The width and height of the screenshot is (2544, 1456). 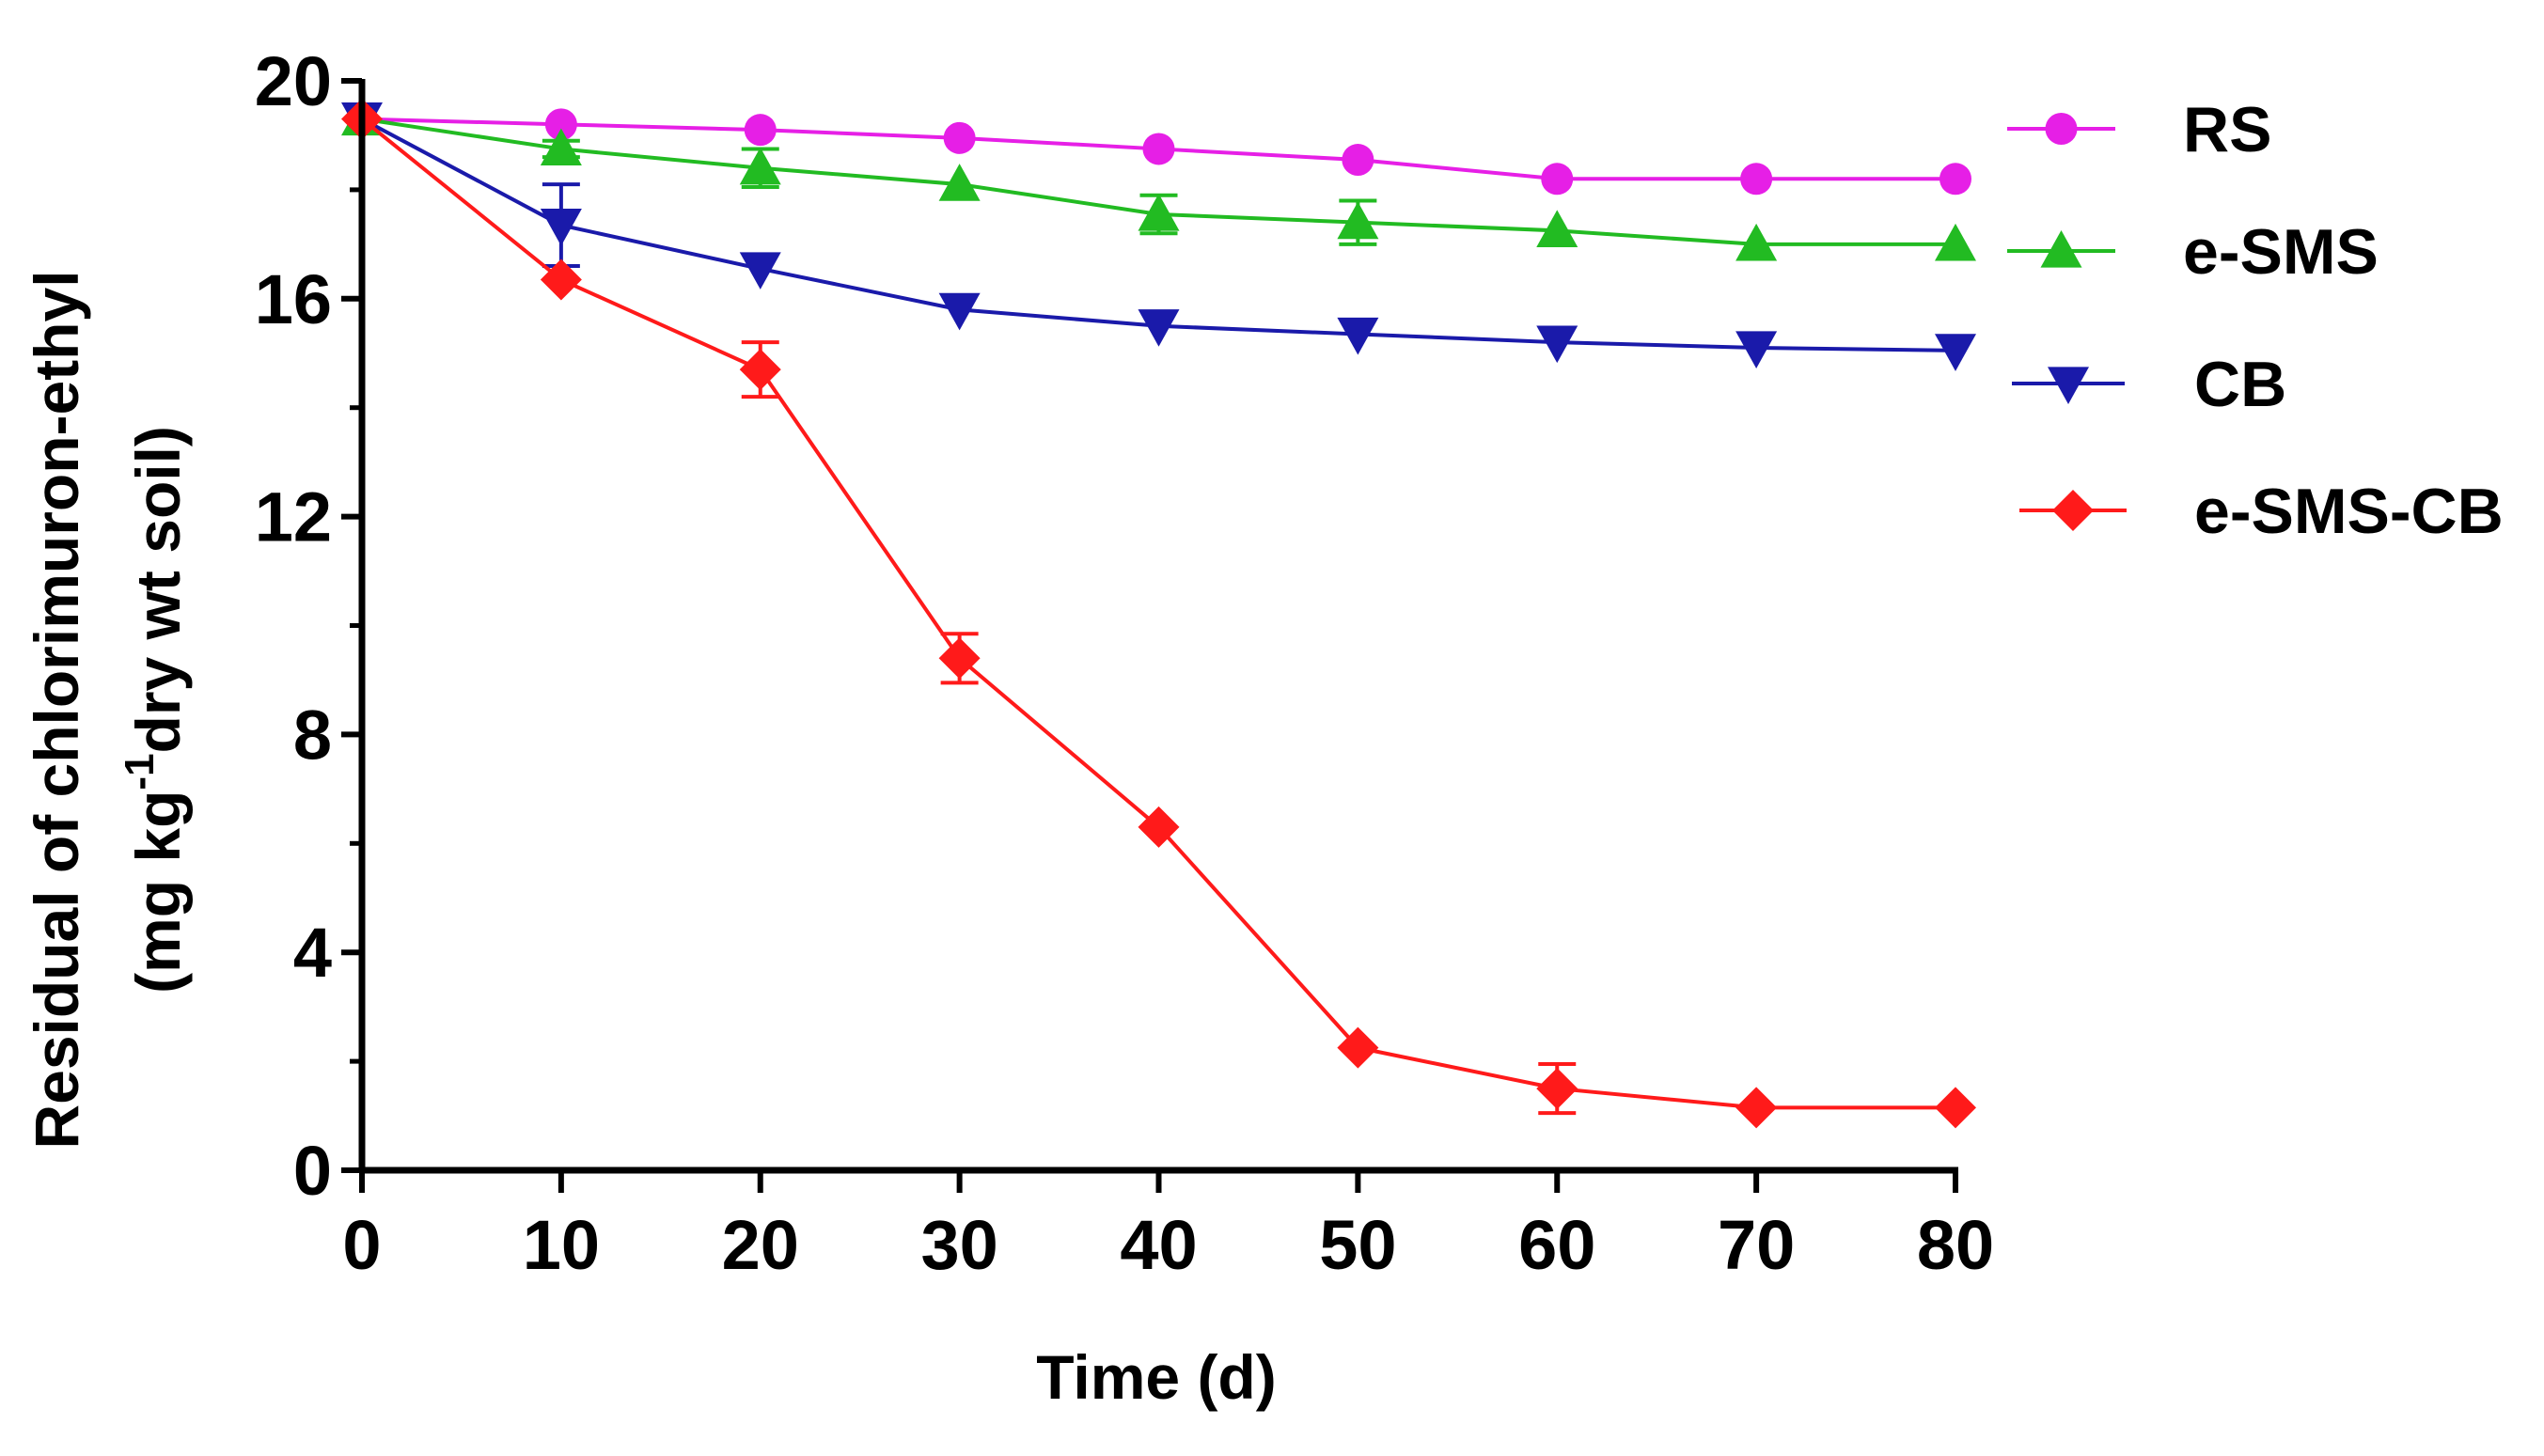 What do you see at coordinates (294, 299) in the screenshot?
I see `y-tick-label: 16` at bounding box center [294, 299].